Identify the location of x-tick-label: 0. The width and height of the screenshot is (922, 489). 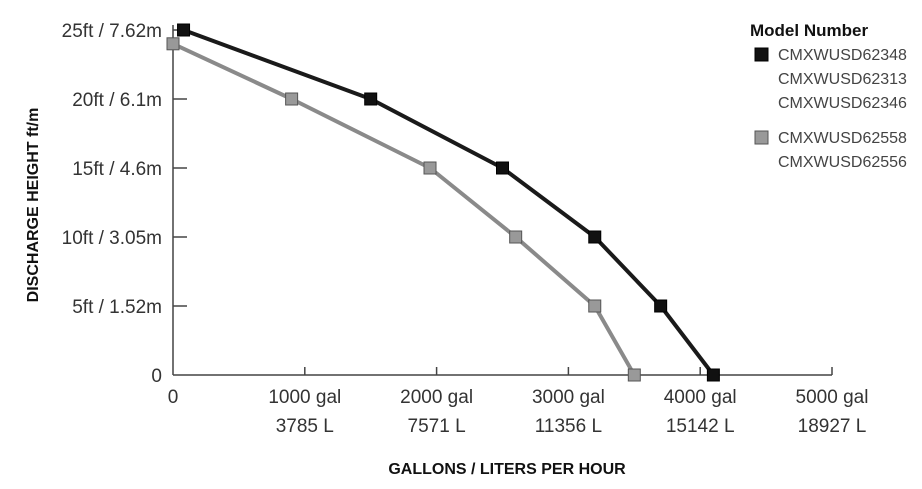
(173, 397).